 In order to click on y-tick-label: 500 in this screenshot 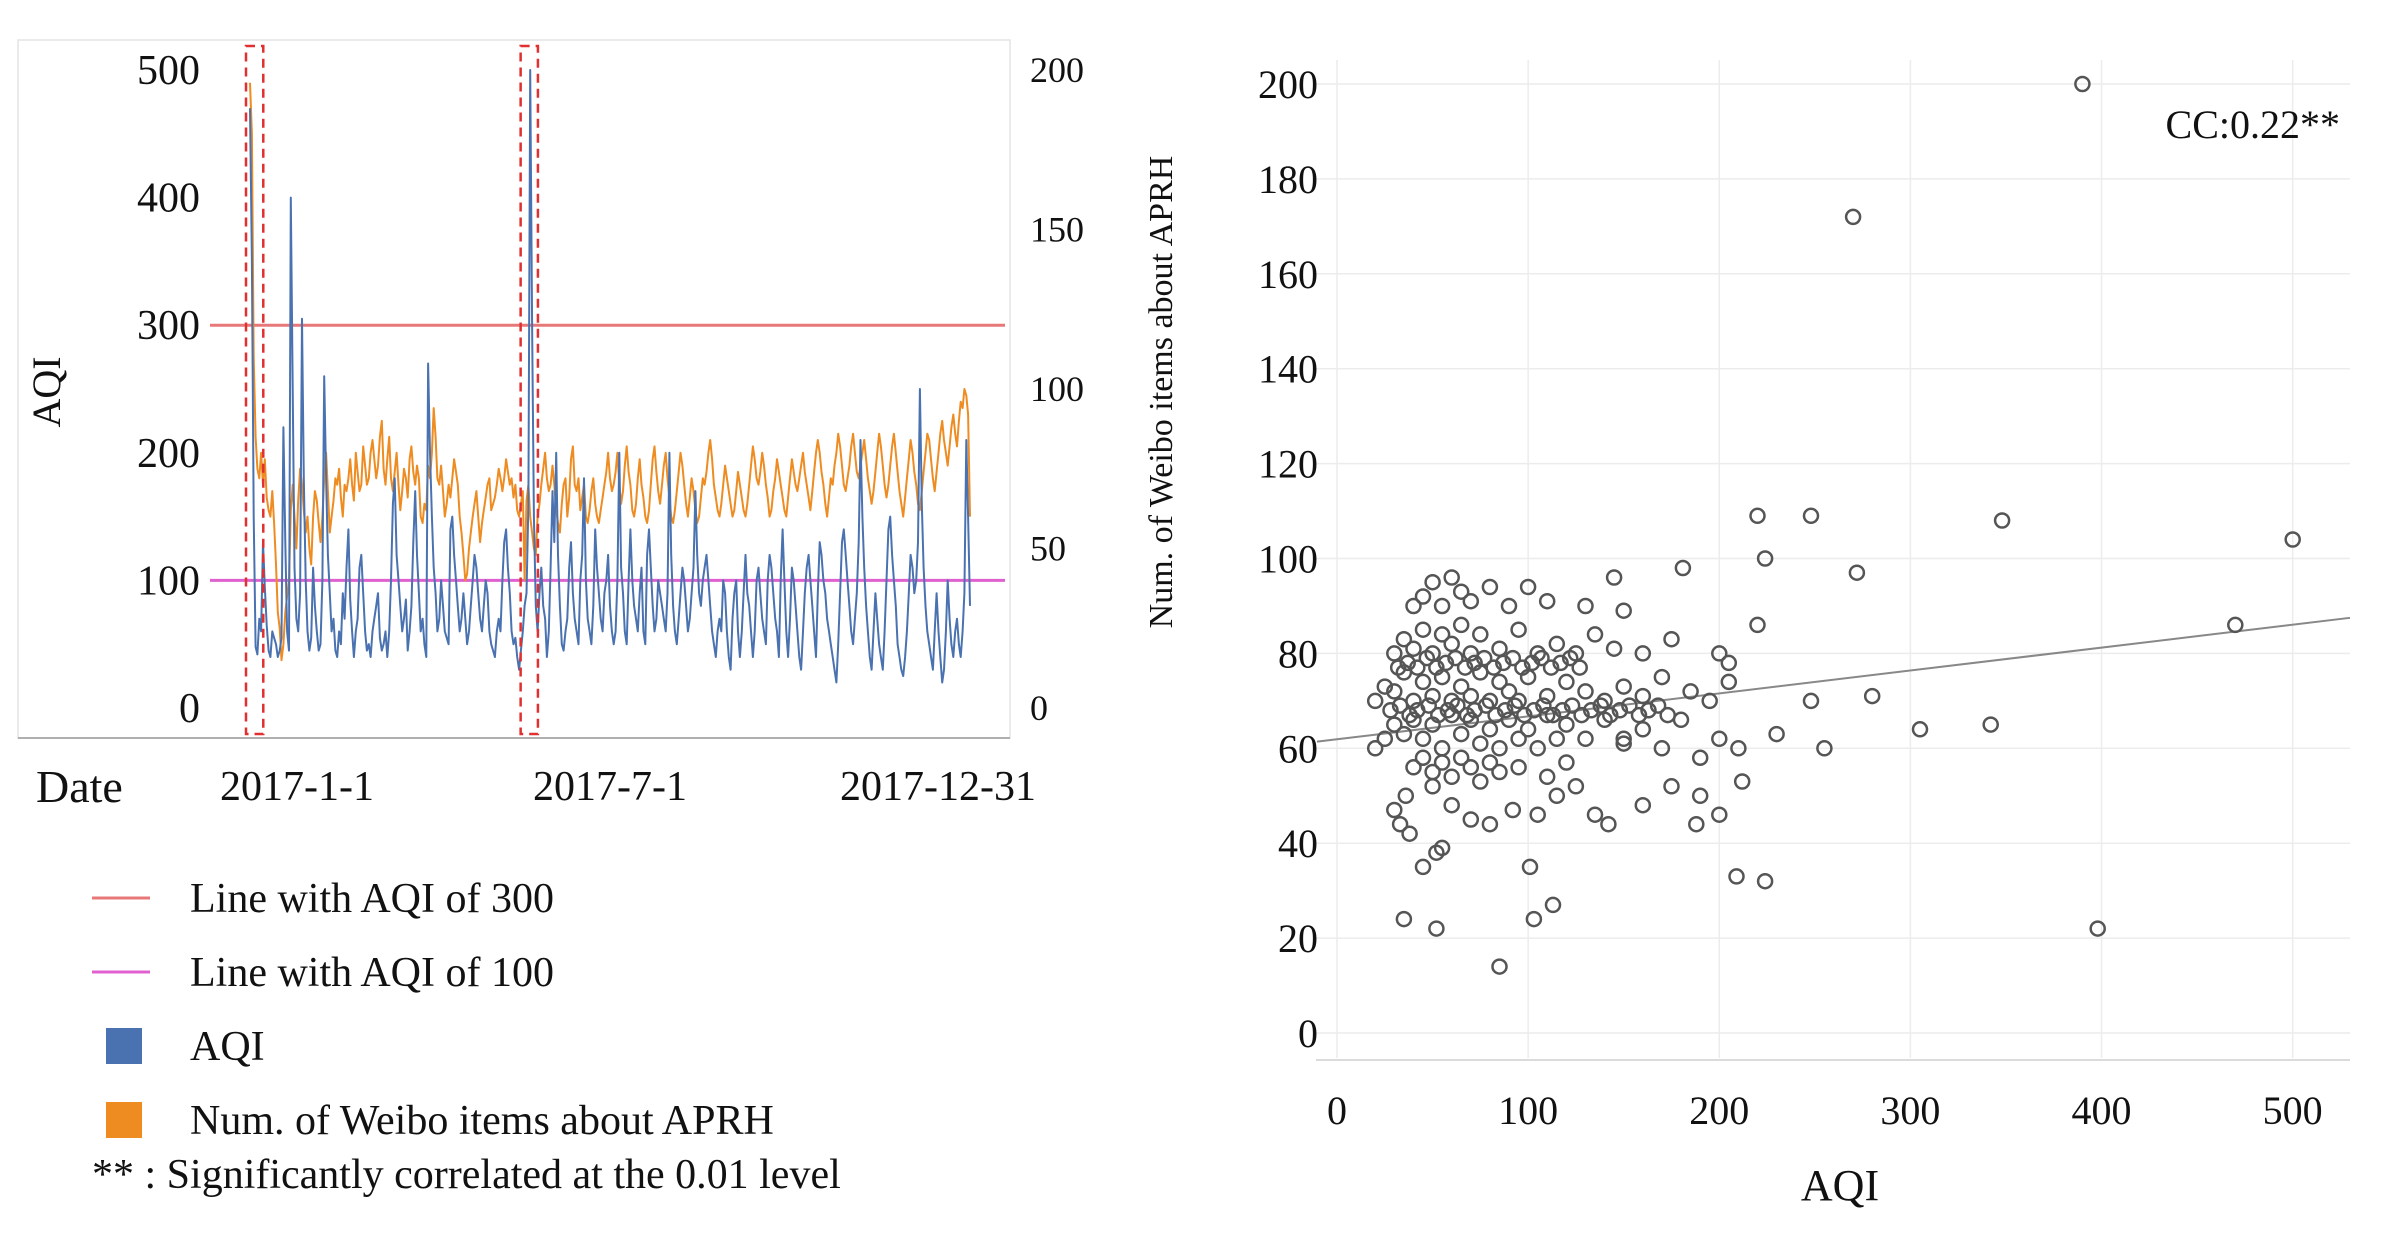, I will do `click(168, 71)`.